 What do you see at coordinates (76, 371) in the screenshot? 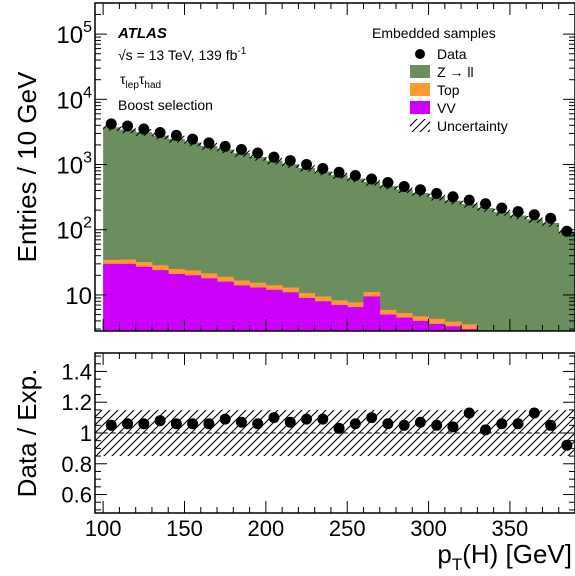
I see `ratio-y-tick-label-1.4: 1.4` at bounding box center [76, 371].